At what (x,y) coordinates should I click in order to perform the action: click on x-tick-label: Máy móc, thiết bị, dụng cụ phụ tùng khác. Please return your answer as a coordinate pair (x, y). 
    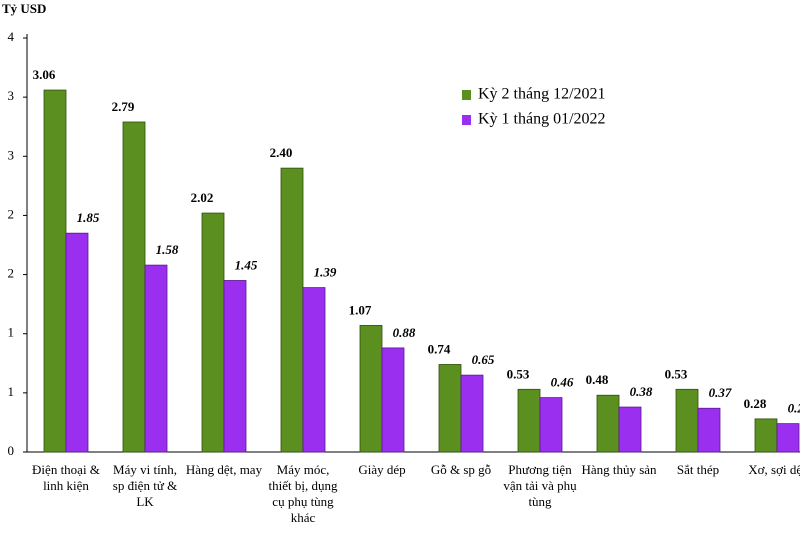
    Looking at the image, I should click on (303, 493).